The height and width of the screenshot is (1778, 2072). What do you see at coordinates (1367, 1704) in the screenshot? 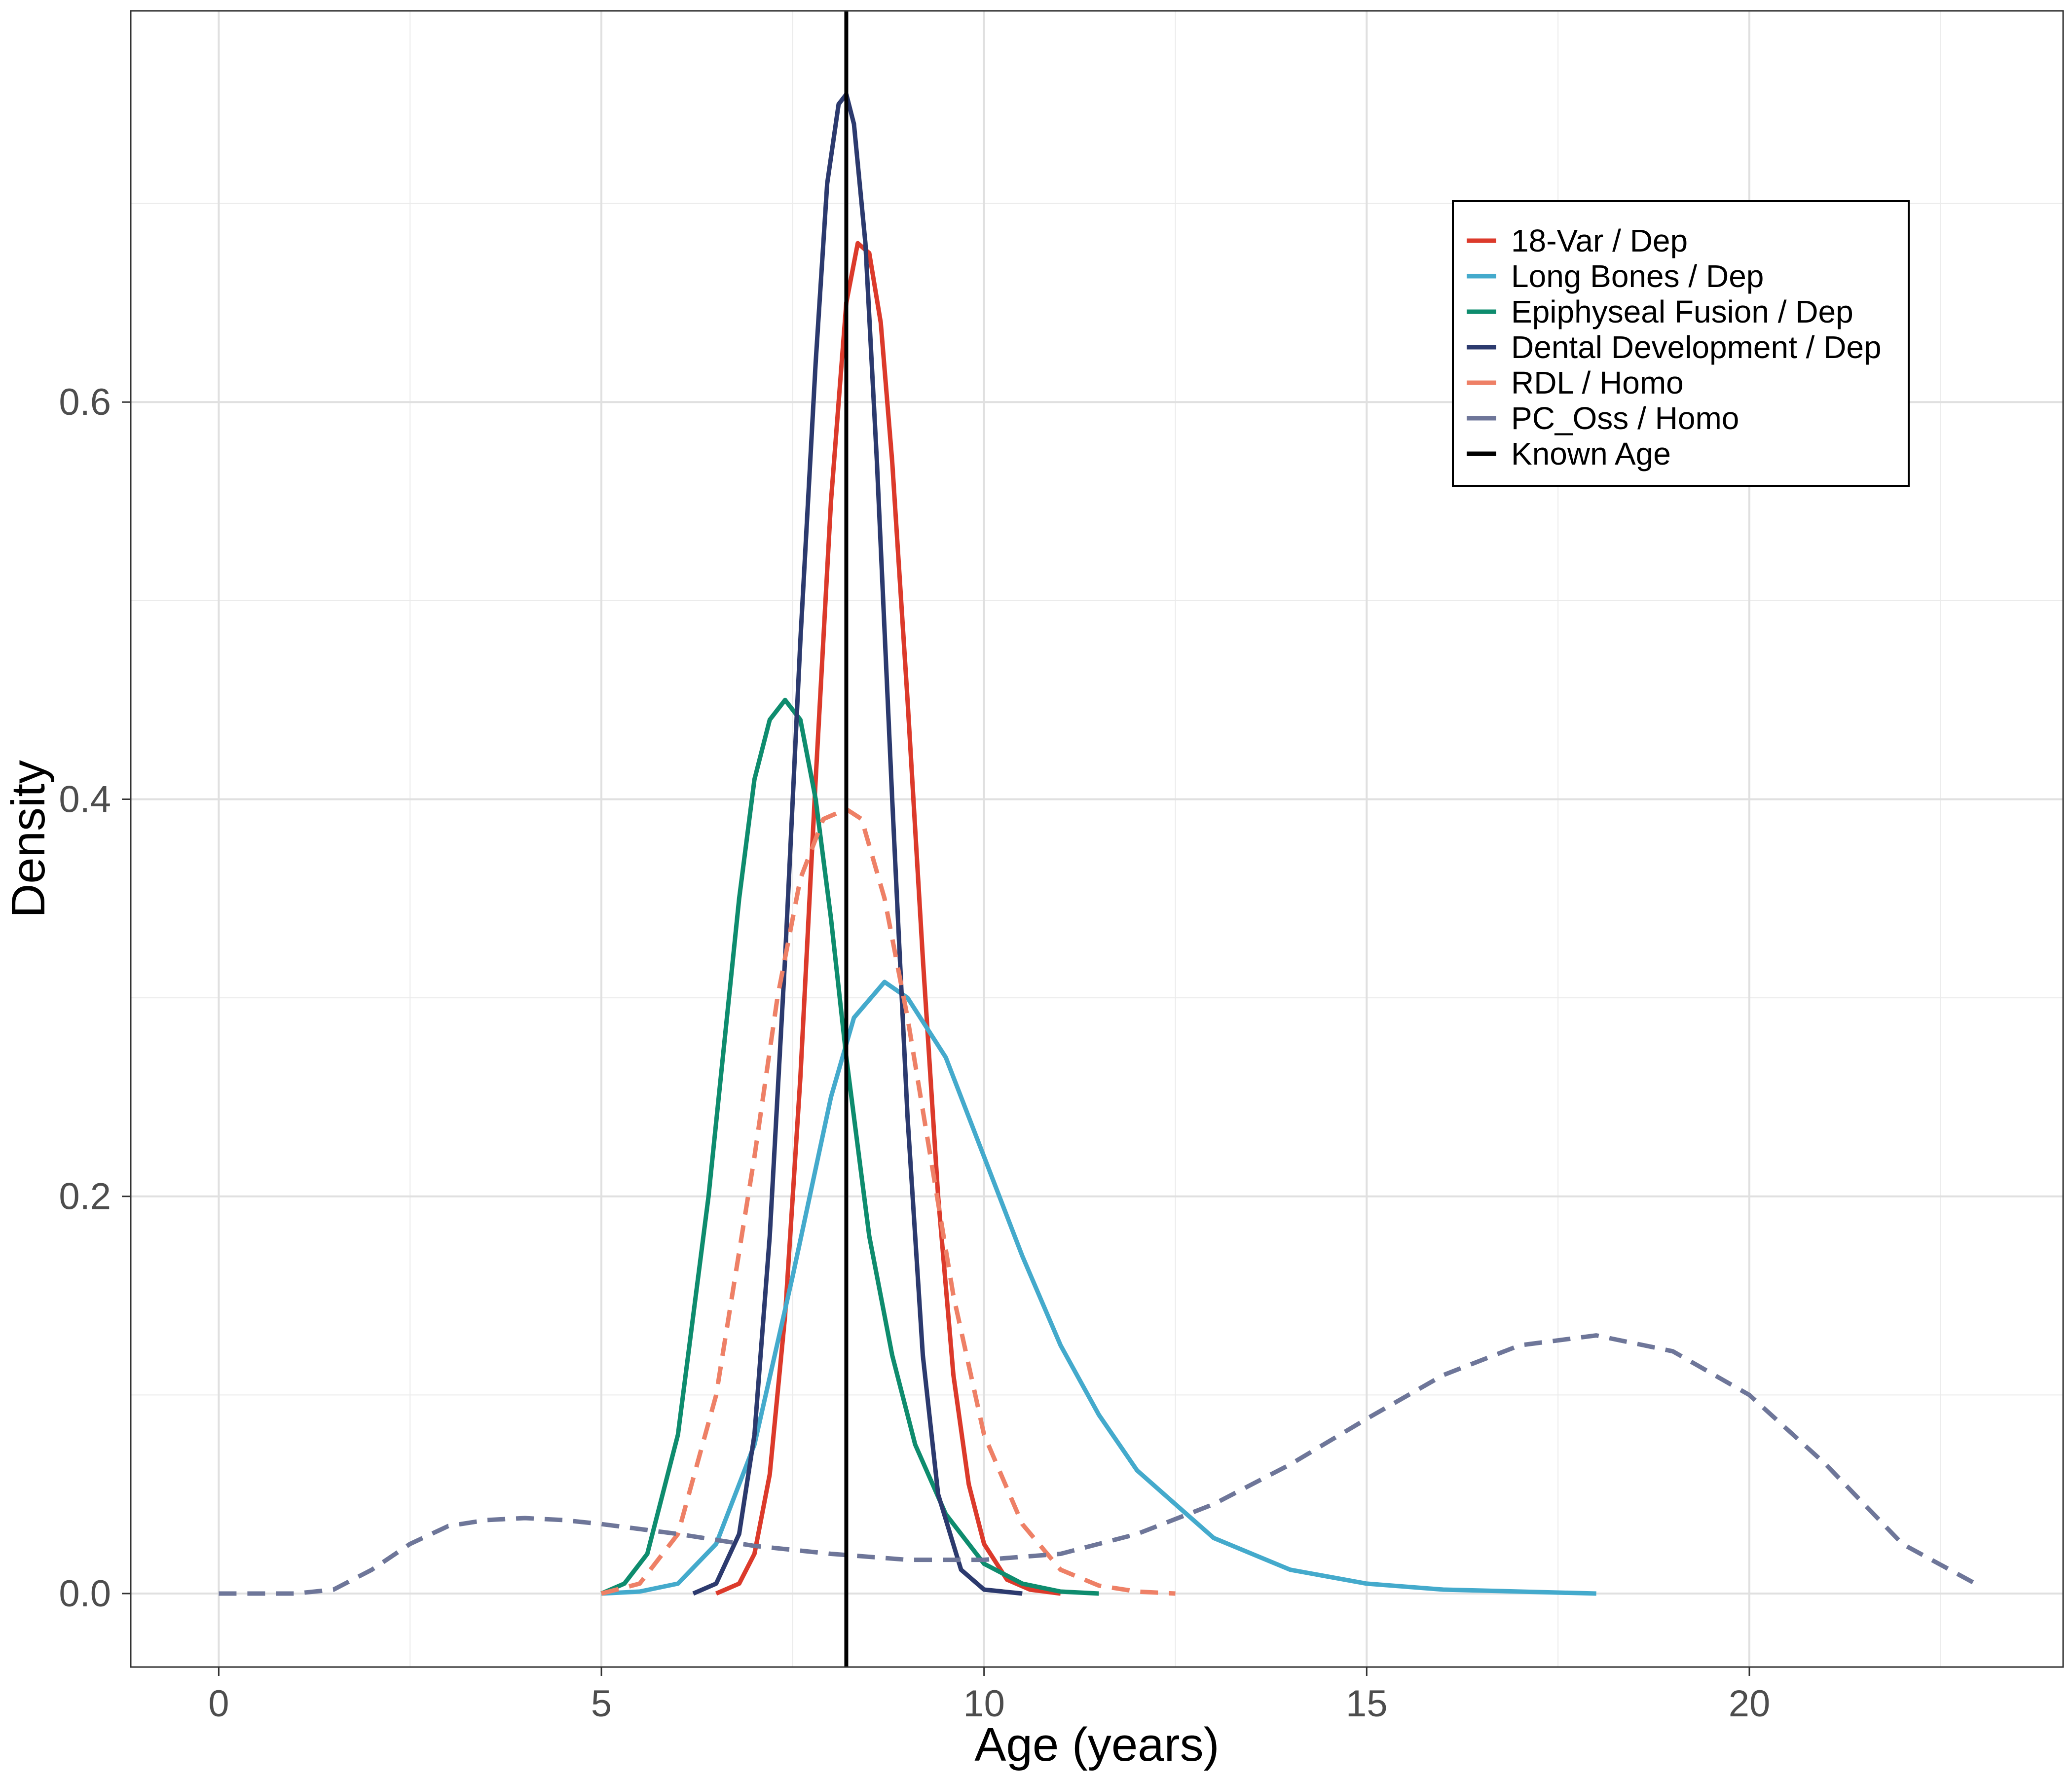
I see `x-tick-label: 15` at bounding box center [1367, 1704].